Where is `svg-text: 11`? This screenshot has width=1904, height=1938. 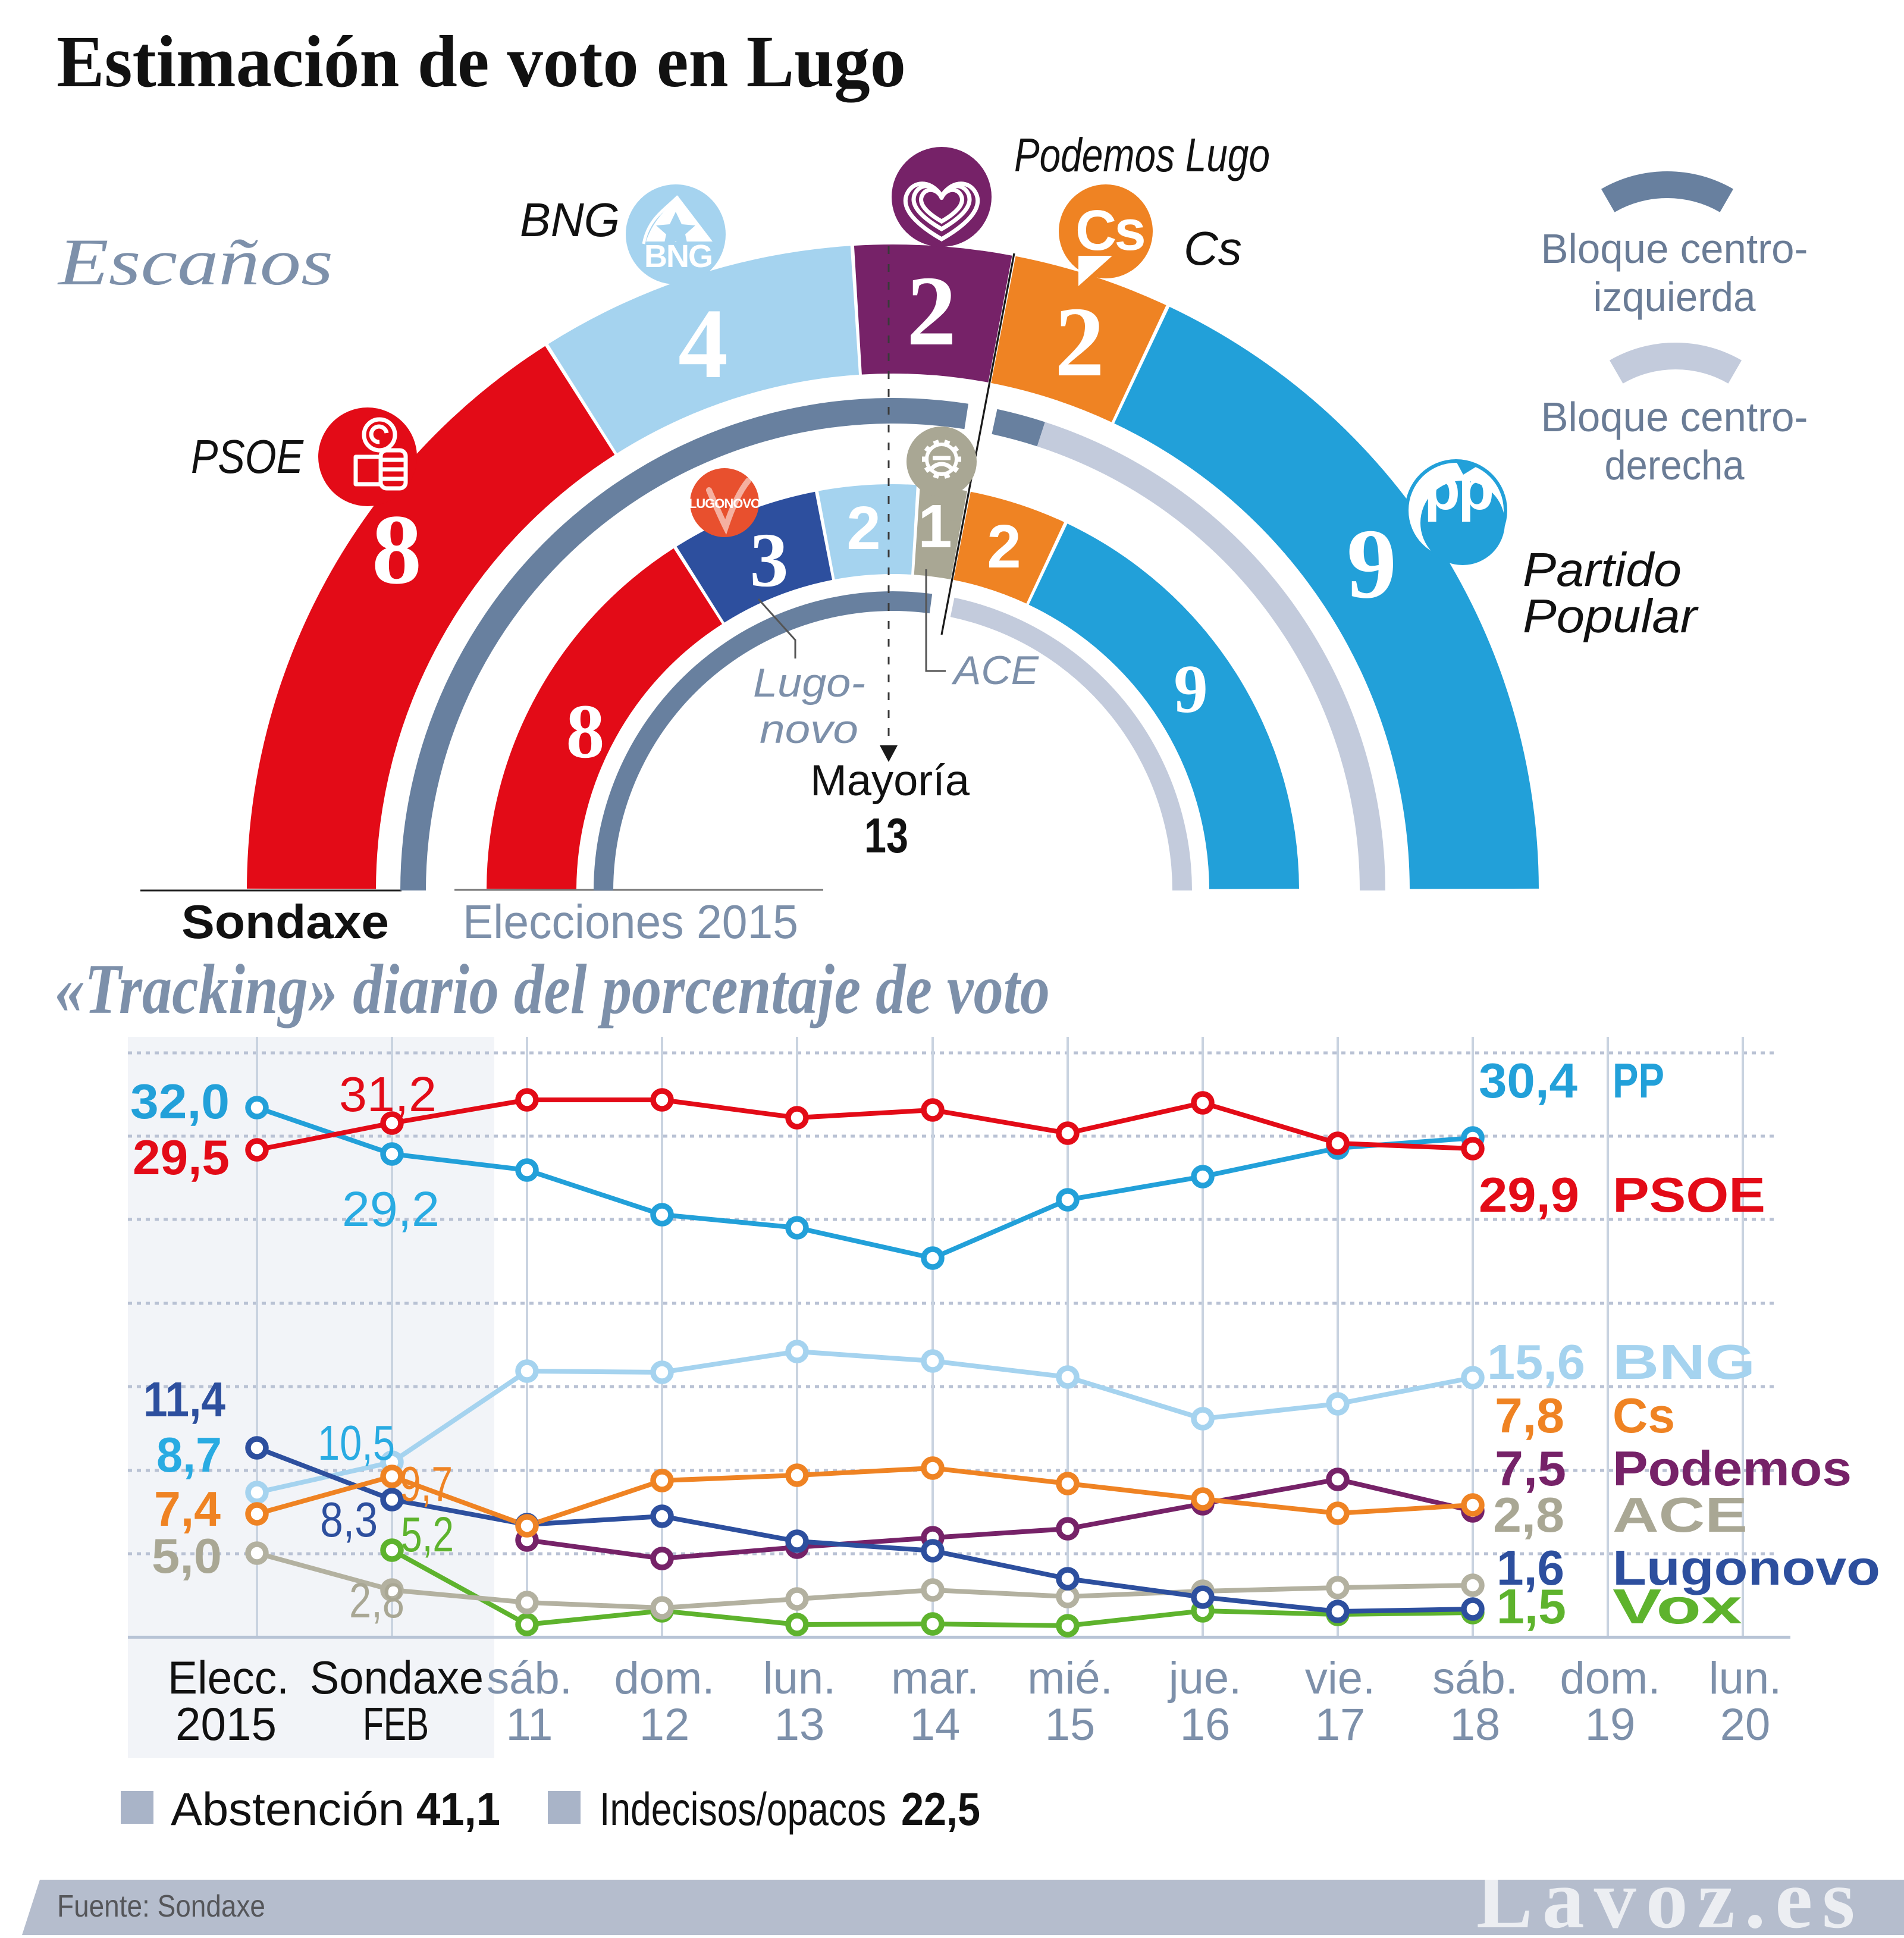
svg-text: 11 is located at coordinates (529, 1725).